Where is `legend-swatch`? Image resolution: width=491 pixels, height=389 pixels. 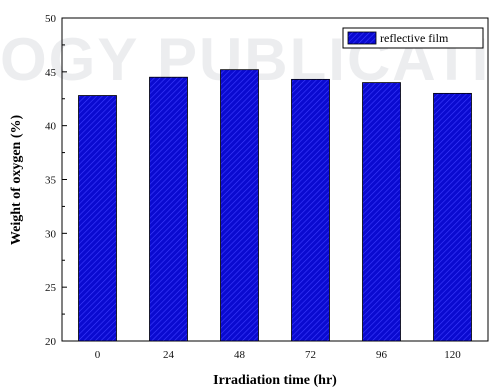 legend-swatch is located at coordinates (362, 38).